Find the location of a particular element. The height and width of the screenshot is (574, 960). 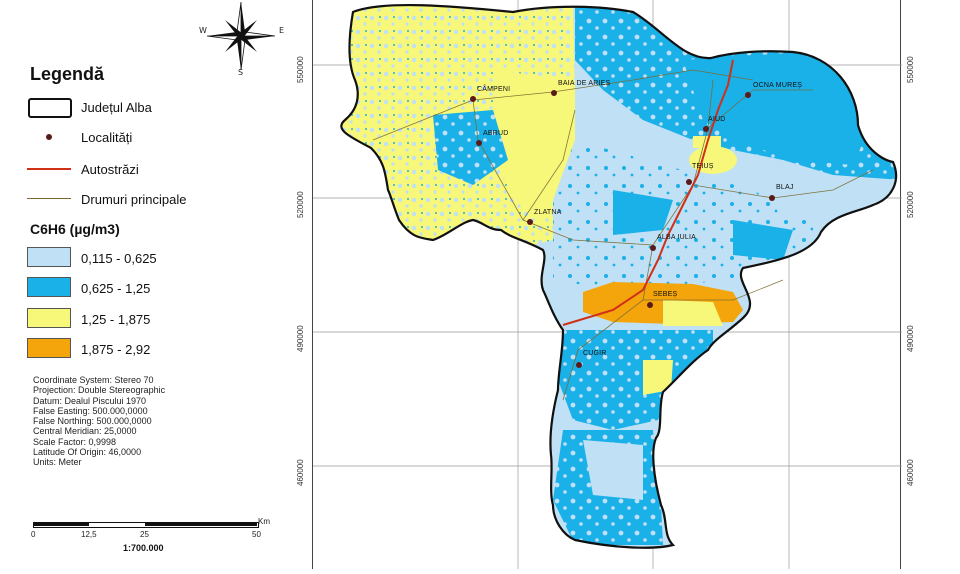

settlement-point-icon is located at coordinates (49, 137).